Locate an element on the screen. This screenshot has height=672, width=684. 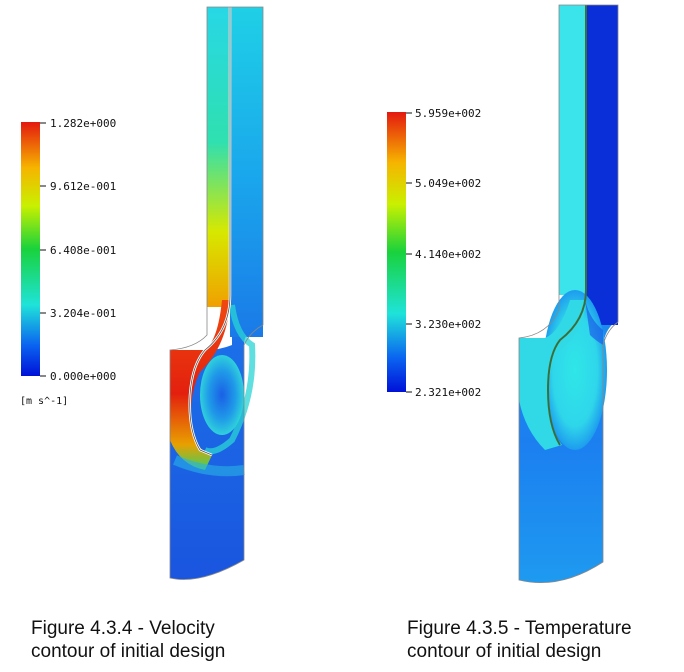
velocity-hot-region is located at coordinates (200, 385).